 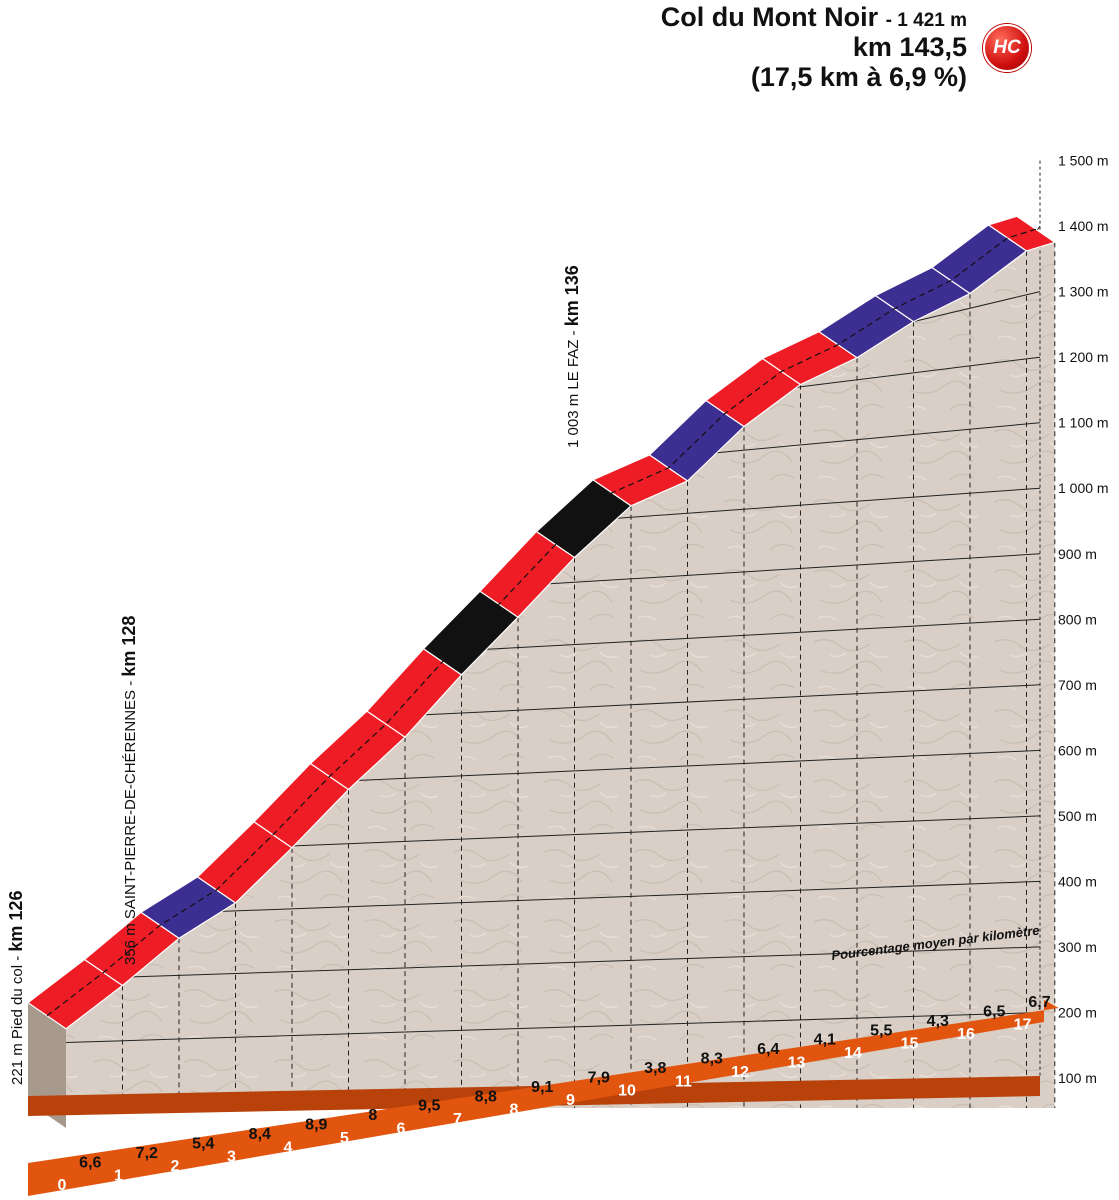 I want to click on gradient-label: 8,8, so click(x=486, y=1096).